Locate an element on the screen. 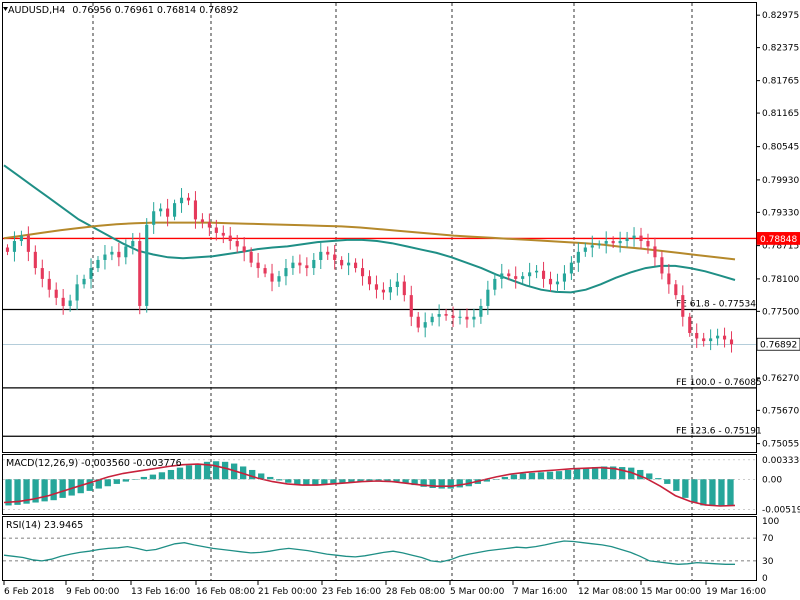 The image size is (800, 600). price-tag-label: 0.78848 is located at coordinates (778, 240).